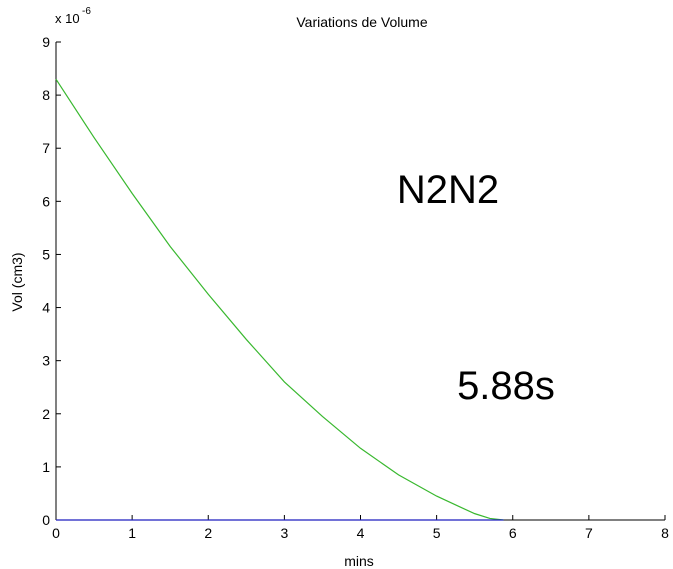 This screenshot has width=673, height=569. Describe the element at coordinates (589, 533) in the screenshot. I see `x-tick-label: 7` at that location.